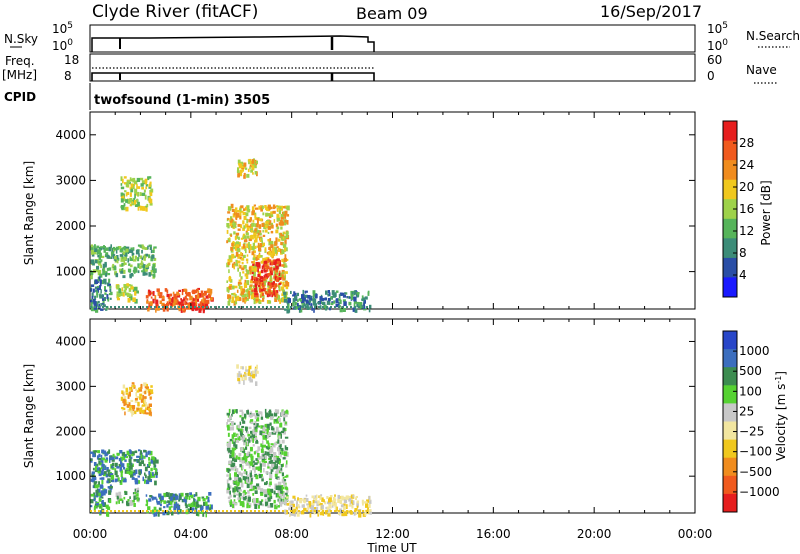 The image size is (800, 554). What do you see at coordinates (390, 68) in the screenshot?
I see `freq-panel: Freq. [MHz] 18 8 60 0 Nave` at bounding box center [390, 68].